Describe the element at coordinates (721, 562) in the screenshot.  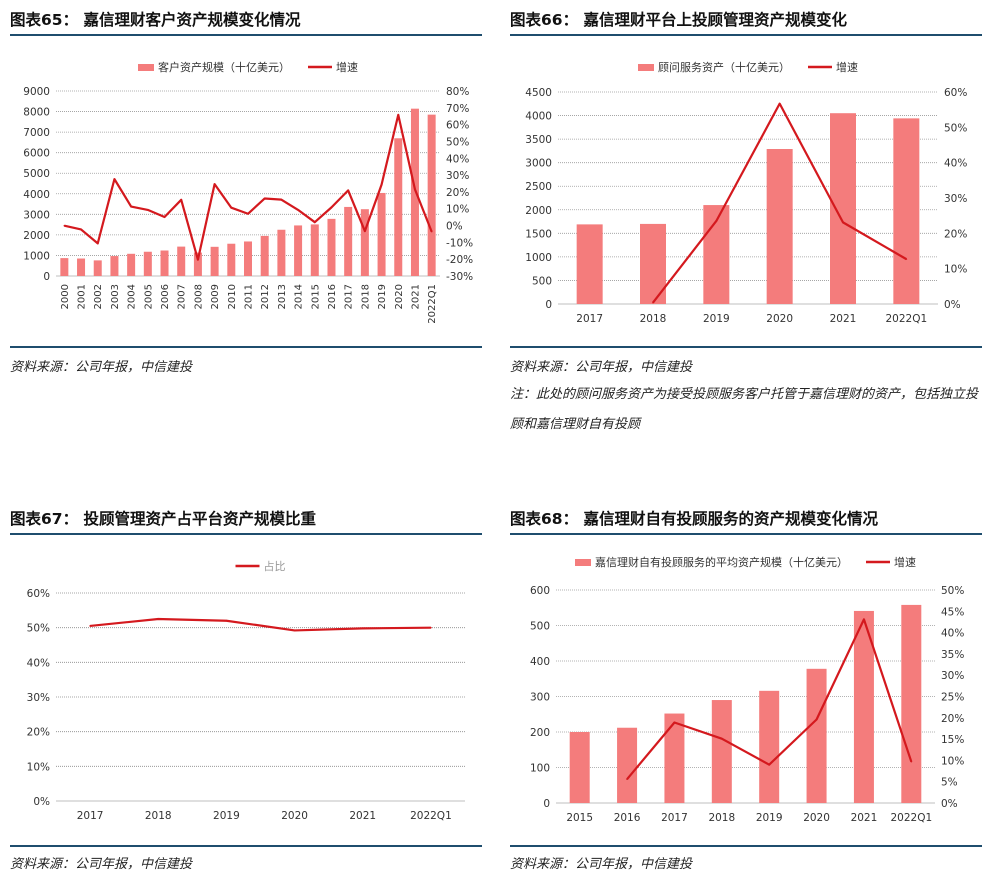
I see `legend-label-bar: 嘉信理财自有投顾服务的平均资产规模（十亿美元）` at that location.